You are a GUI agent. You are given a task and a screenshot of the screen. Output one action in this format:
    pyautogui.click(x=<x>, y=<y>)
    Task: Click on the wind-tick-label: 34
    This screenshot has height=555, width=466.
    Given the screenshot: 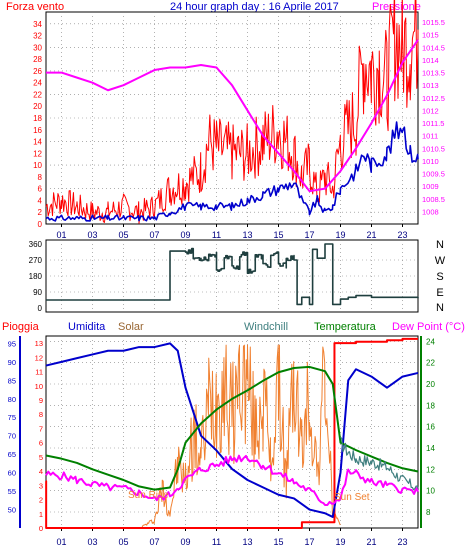 What is the action you would take?
    pyautogui.click(x=37, y=24)
    